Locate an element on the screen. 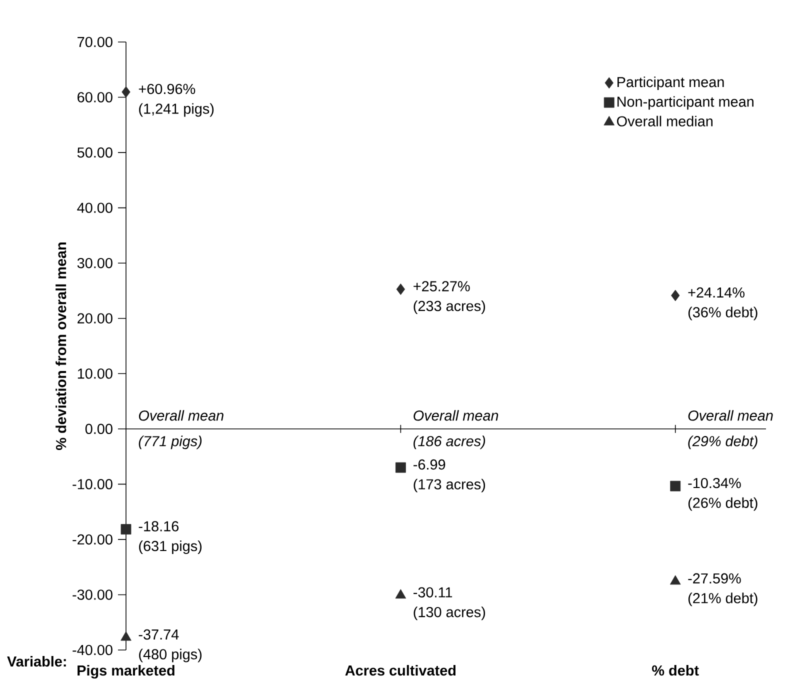  y-tick-label: 70.00 is located at coordinates (95, 42).